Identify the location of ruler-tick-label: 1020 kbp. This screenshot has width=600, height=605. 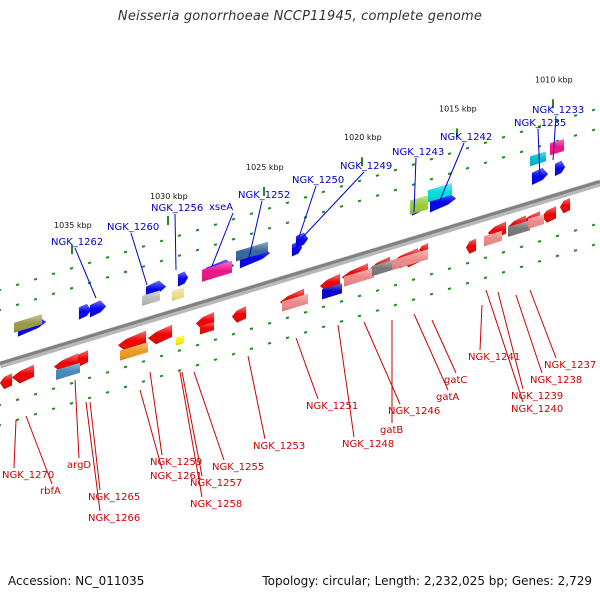
(363, 137).